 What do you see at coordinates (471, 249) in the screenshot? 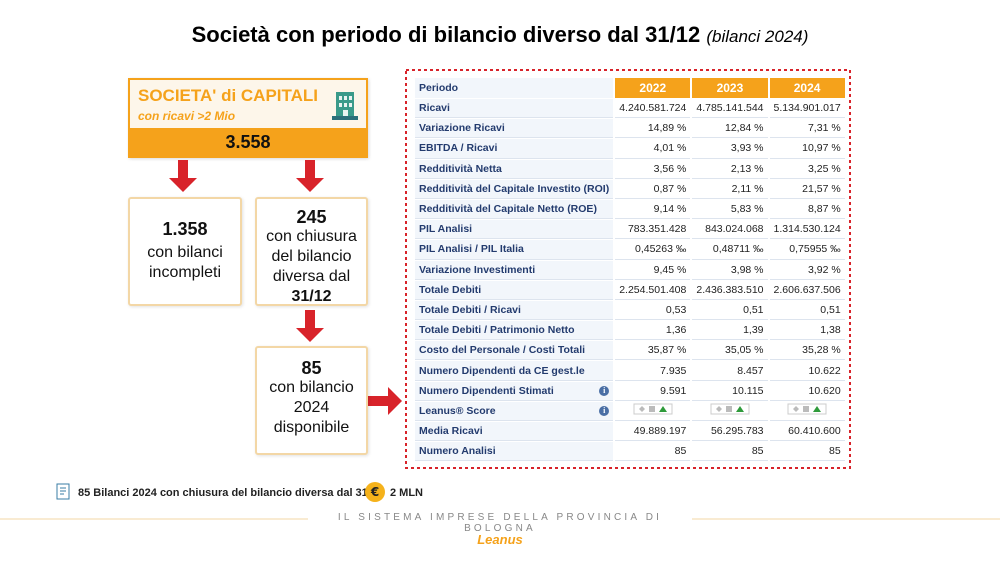
I see `row-label-text: PIL Analisi / PIL Italia` at bounding box center [471, 249].